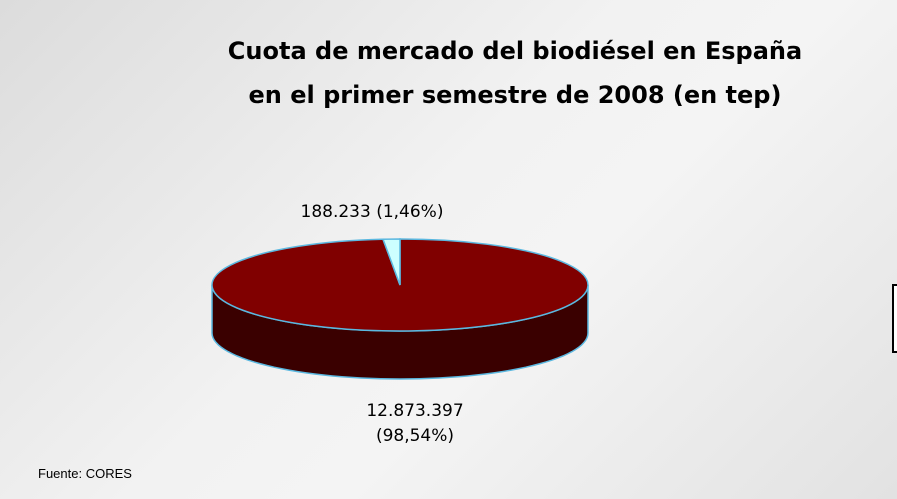 The height and width of the screenshot is (499, 897). Describe the element at coordinates (515, 95) in the screenshot. I see `chart-title: en el primer semestre de 2008 (en tep)` at that location.